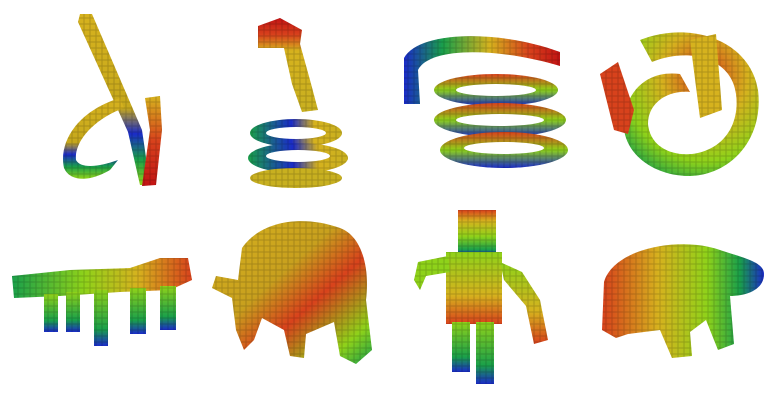 The width and height of the screenshot is (781, 401). I want to click on voxel-model-curl, so click(112, 100).